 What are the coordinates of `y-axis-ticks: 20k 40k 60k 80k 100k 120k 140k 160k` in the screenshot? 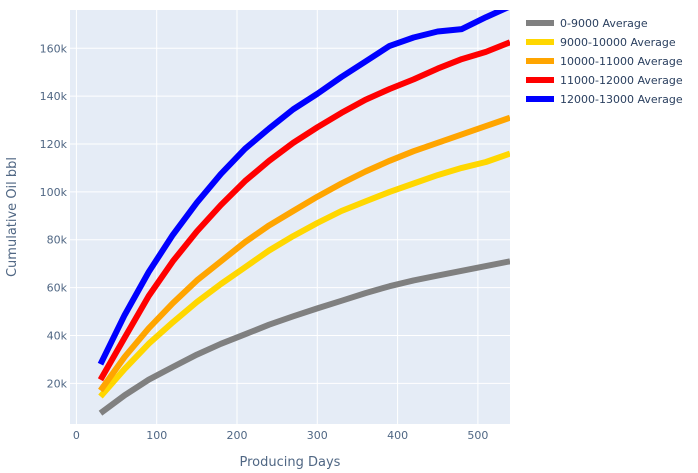 It's located at (54, 216).